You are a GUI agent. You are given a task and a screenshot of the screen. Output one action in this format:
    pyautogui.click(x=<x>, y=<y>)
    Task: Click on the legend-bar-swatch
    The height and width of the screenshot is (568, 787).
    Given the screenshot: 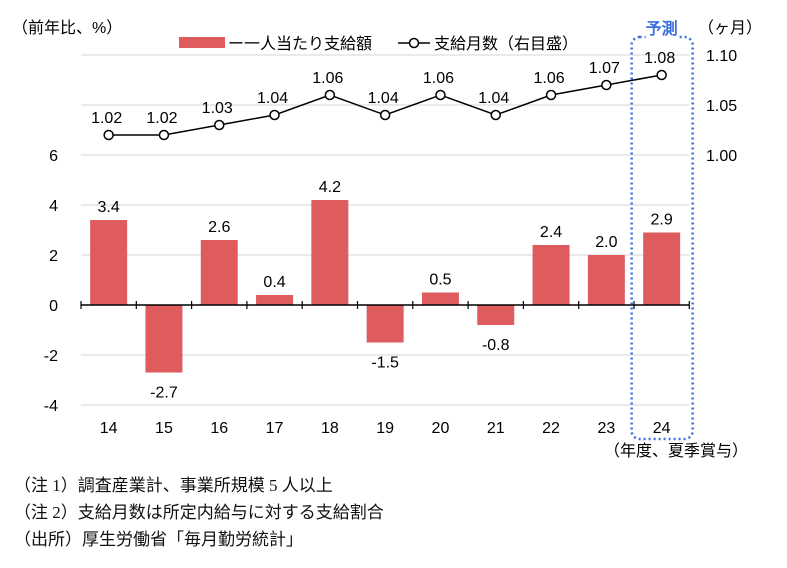 What is the action you would take?
    pyautogui.click(x=202, y=42)
    